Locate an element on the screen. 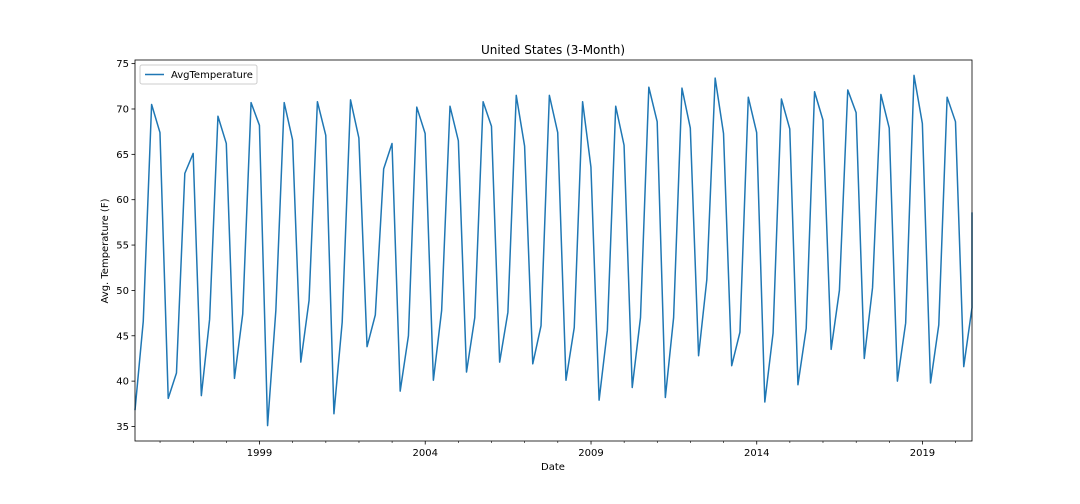  legend-frame is located at coordinates (198, 74).